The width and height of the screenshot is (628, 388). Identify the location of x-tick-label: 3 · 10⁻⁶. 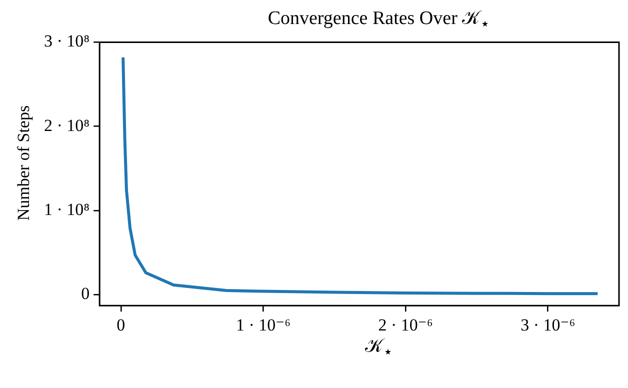
(548, 324).